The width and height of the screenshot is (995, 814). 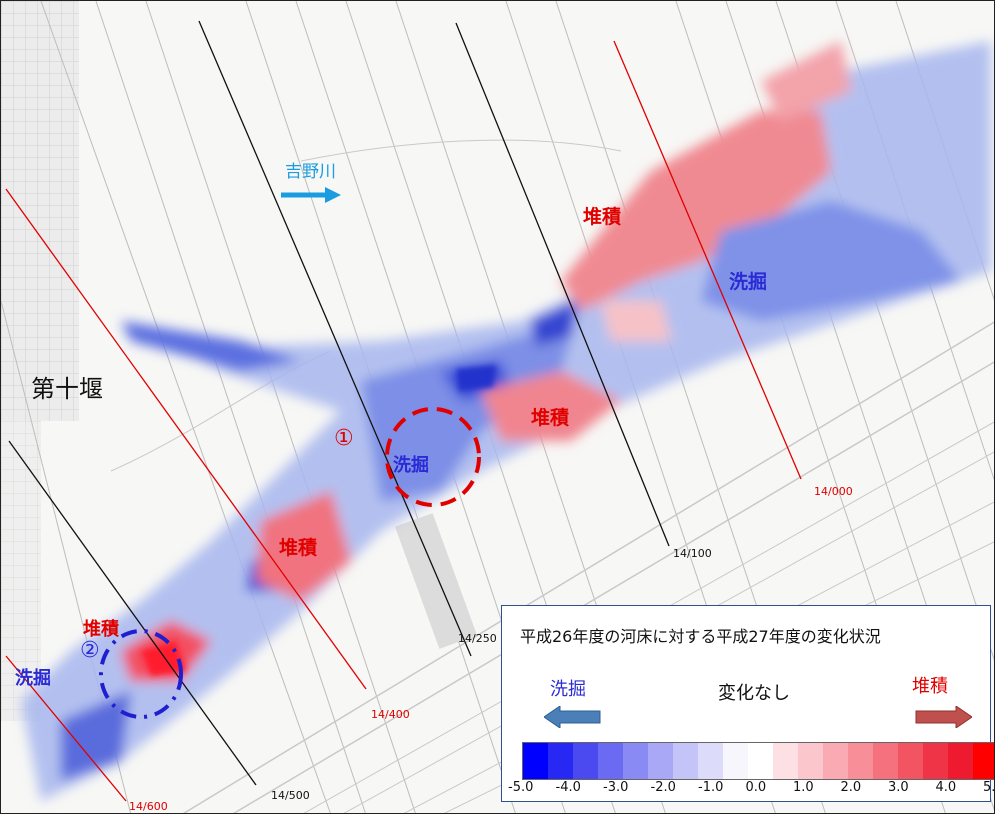 What do you see at coordinates (477, 638) in the screenshot?
I see `distance-label: 14/250` at bounding box center [477, 638].